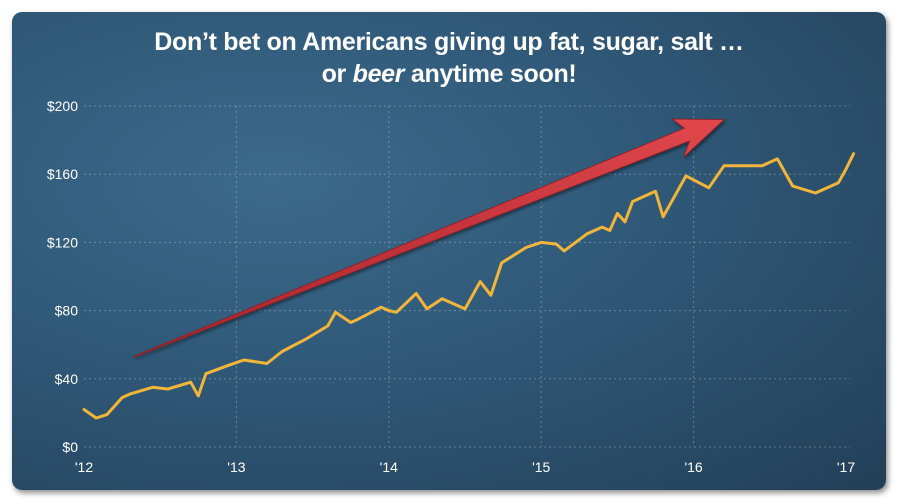 The image size is (900, 503). What do you see at coordinates (541, 467) in the screenshot?
I see `x-tick-label: '15` at bounding box center [541, 467].